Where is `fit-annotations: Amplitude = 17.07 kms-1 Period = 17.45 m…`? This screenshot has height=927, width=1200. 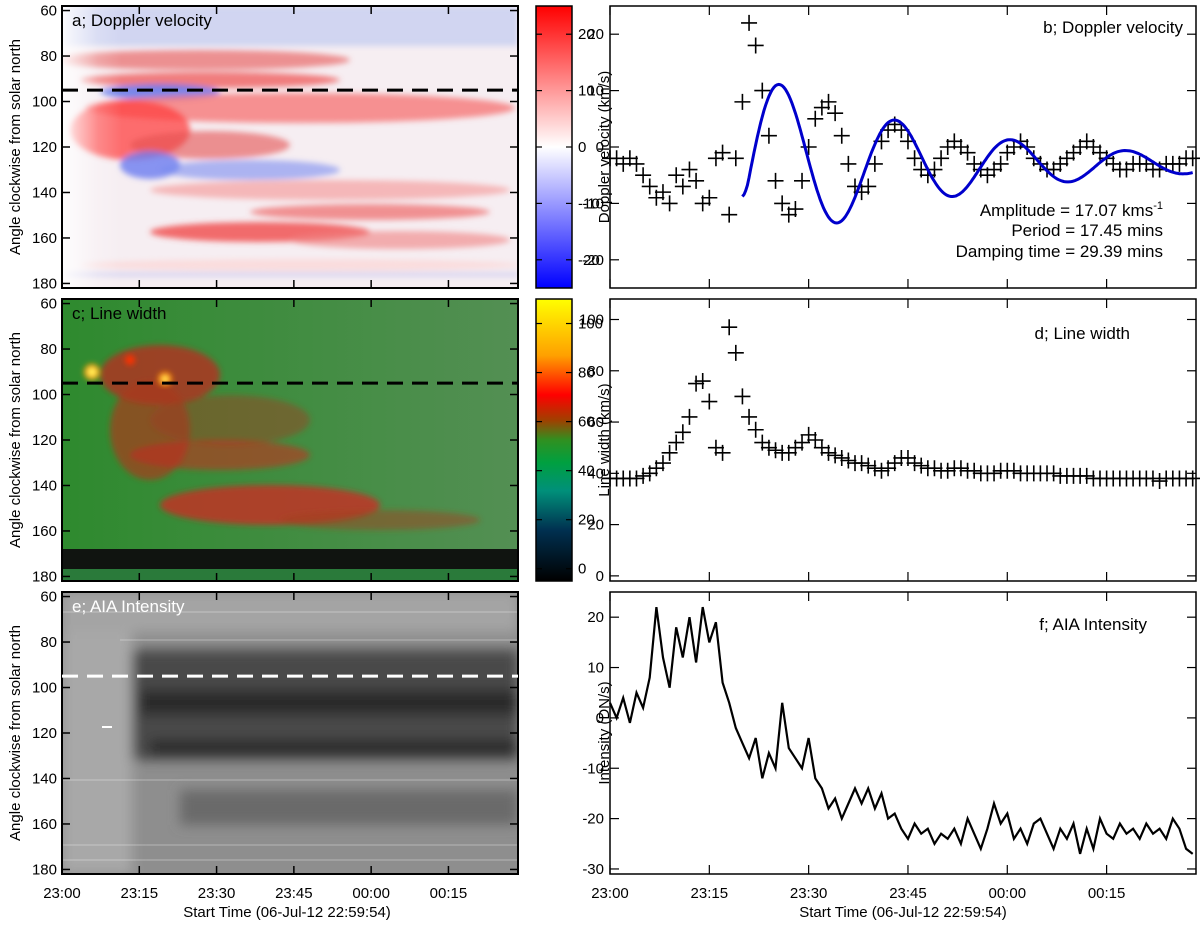 fit-annotations: Amplitude = 17.07 kms-1 Period = 17.45 m… is located at coordinates (1059, 230).